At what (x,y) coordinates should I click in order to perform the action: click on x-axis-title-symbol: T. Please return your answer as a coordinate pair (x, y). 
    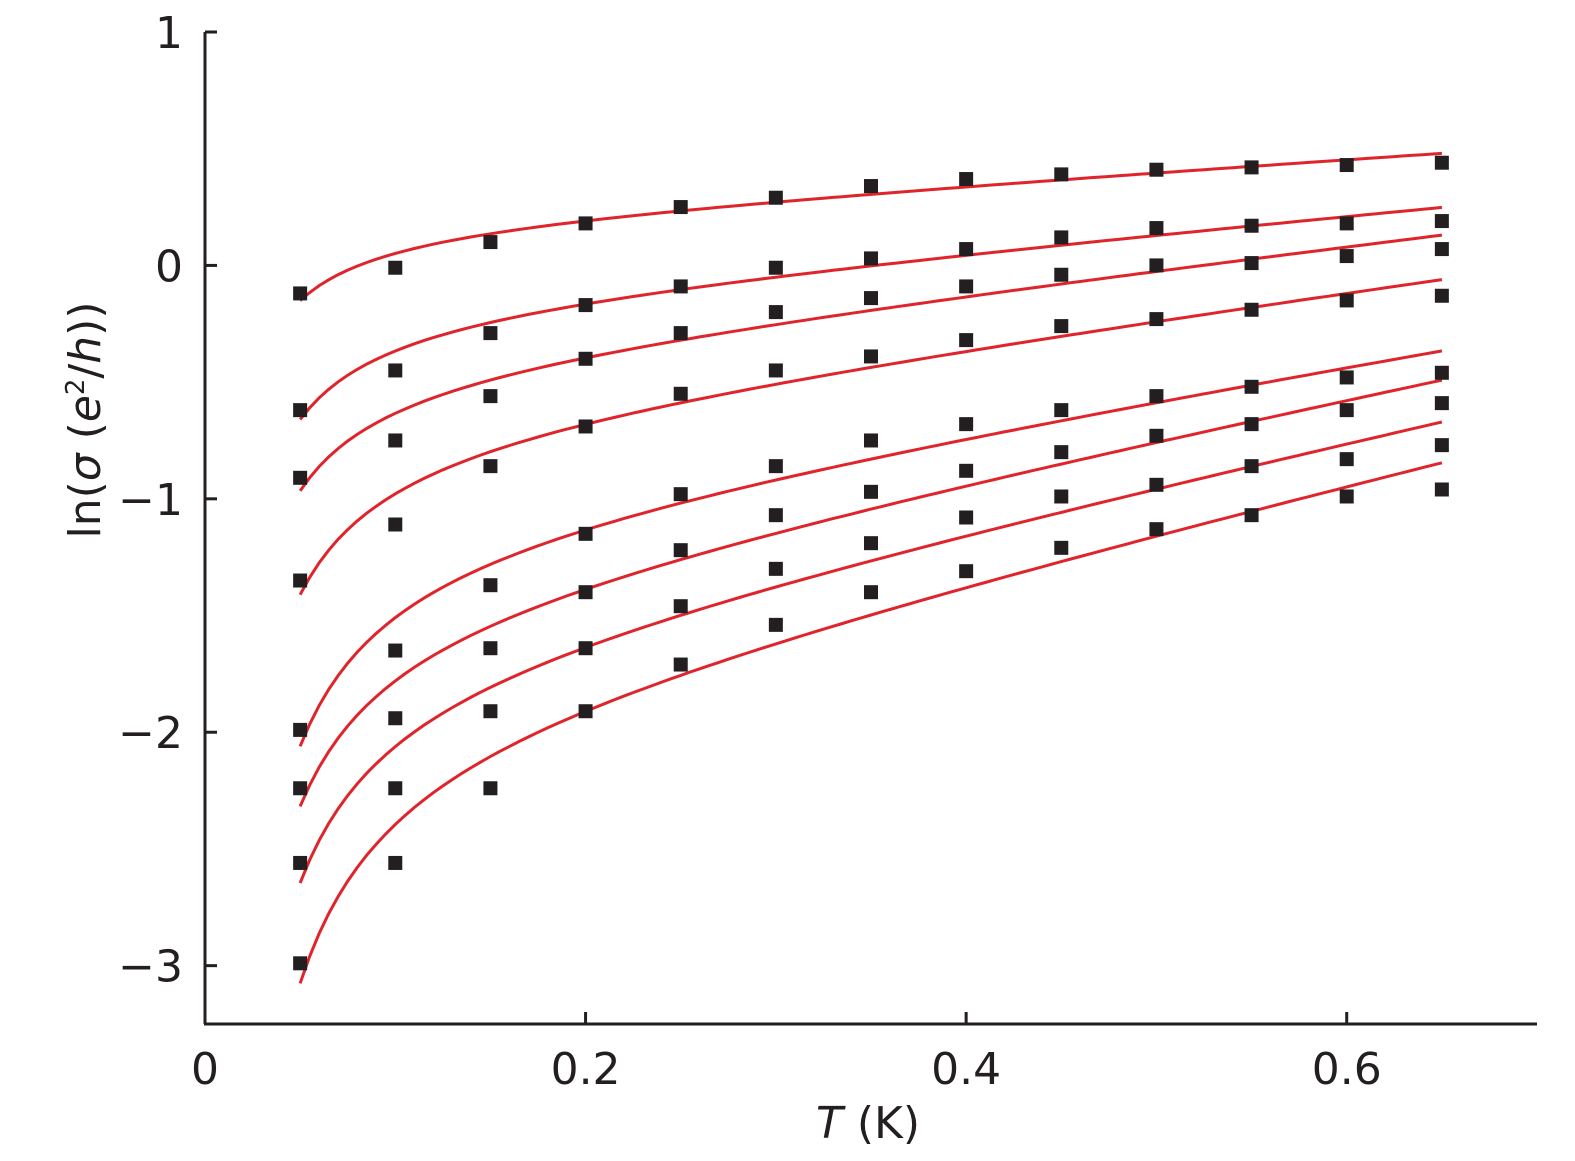
    Looking at the image, I should click on (831, 1123).